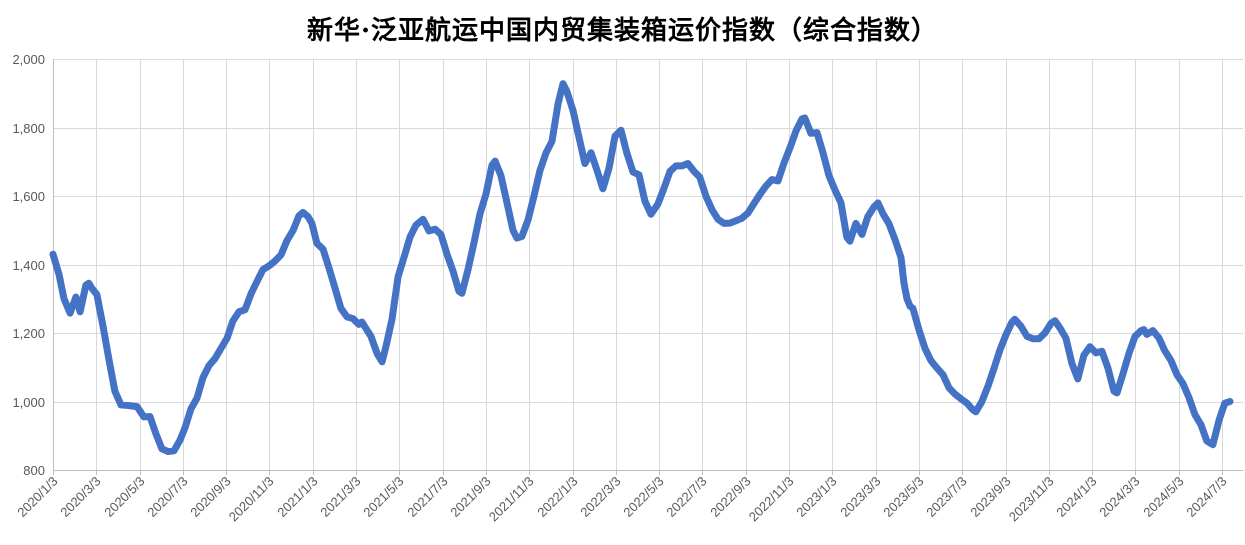 The image size is (1245, 545). I want to click on x-tick-label: 2023/5/3, so click(903, 497).